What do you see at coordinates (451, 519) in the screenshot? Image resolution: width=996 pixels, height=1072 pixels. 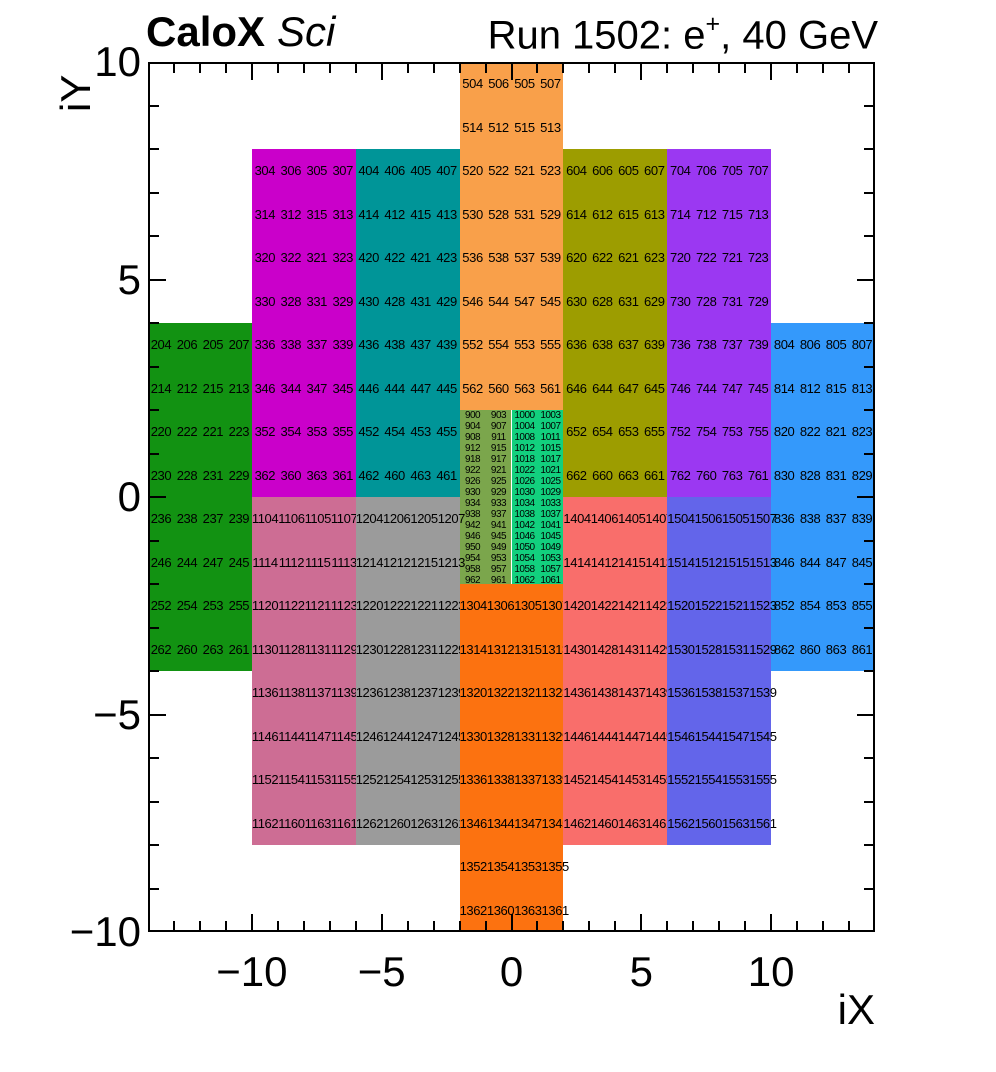 I see `channel-cell: 1207` at bounding box center [451, 519].